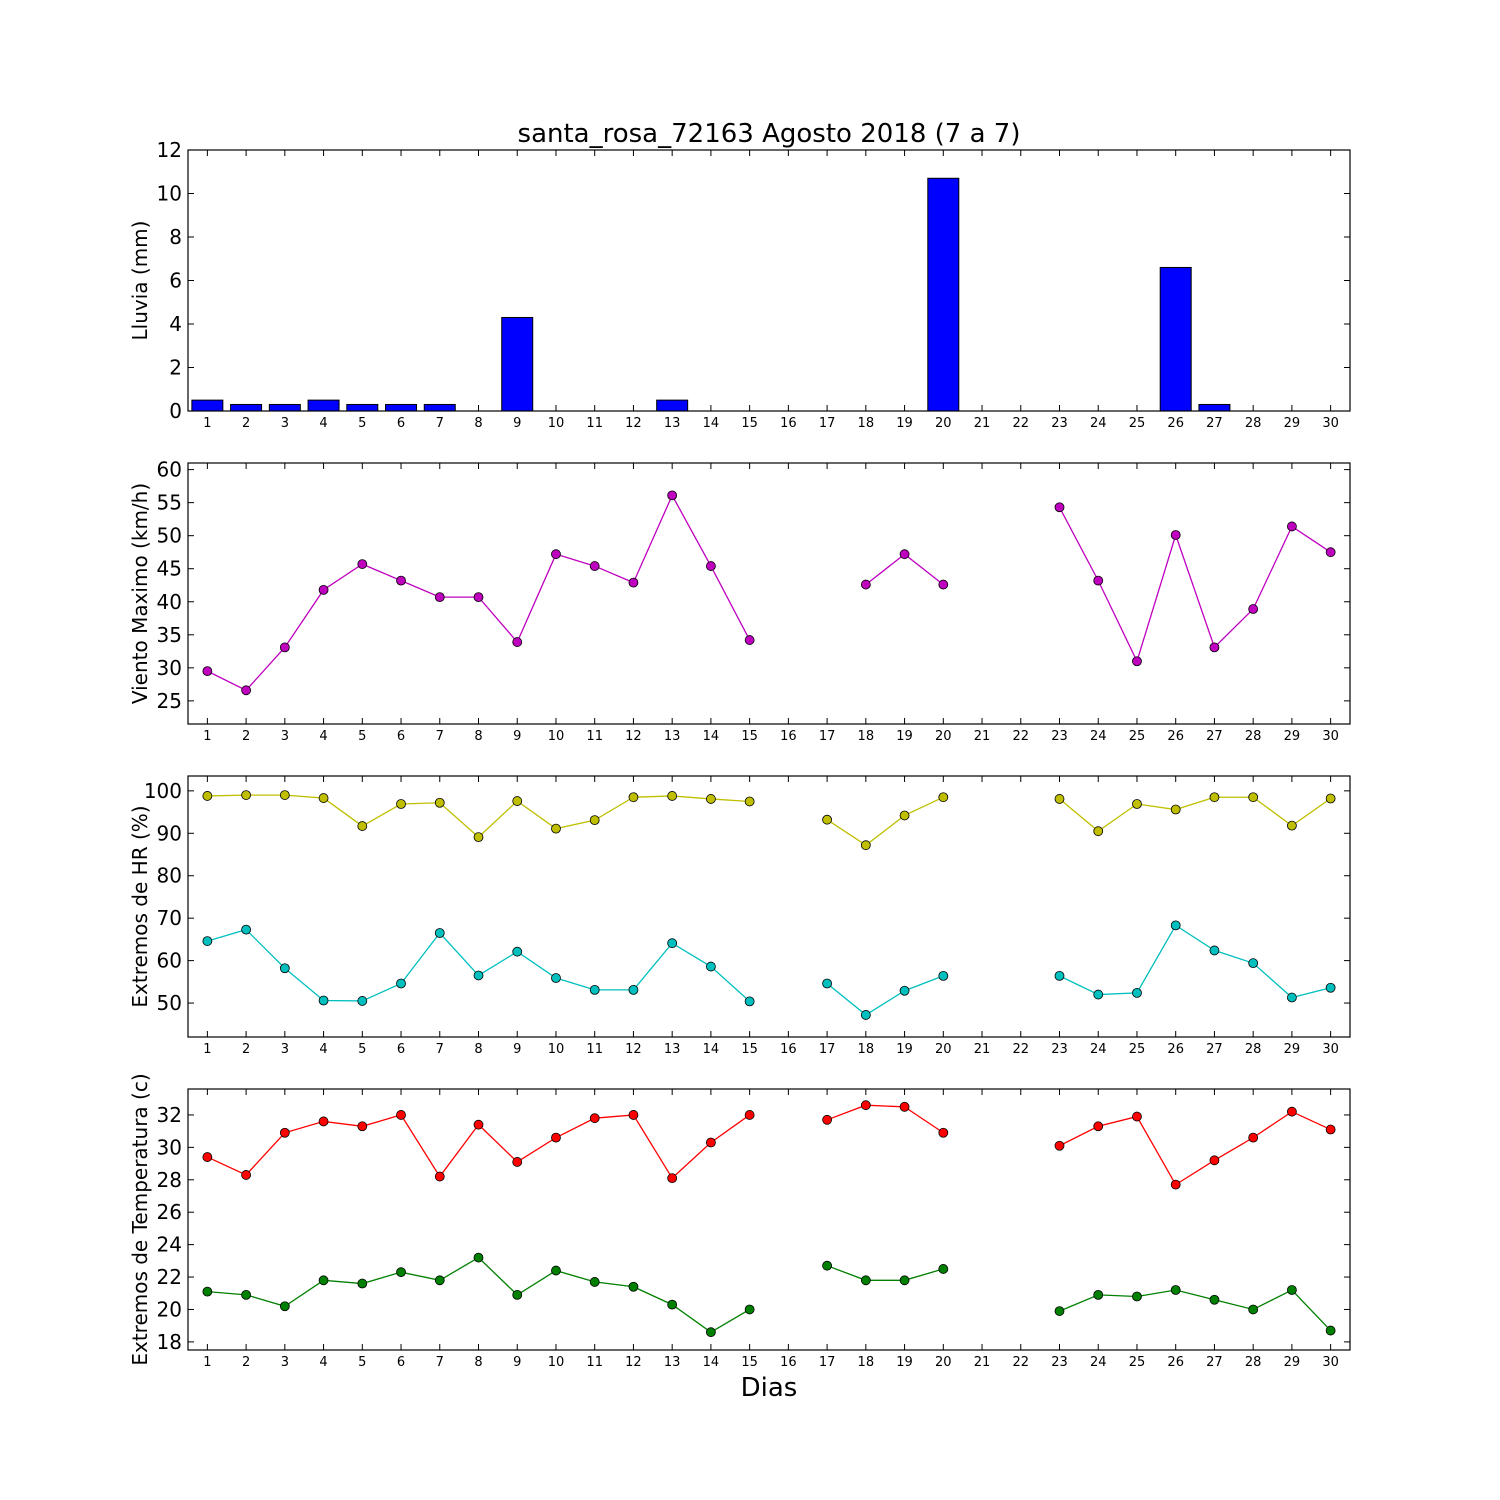  Describe the element at coordinates (246, 736) in the screenshot. I see `x-tick-label: 2` at that location.